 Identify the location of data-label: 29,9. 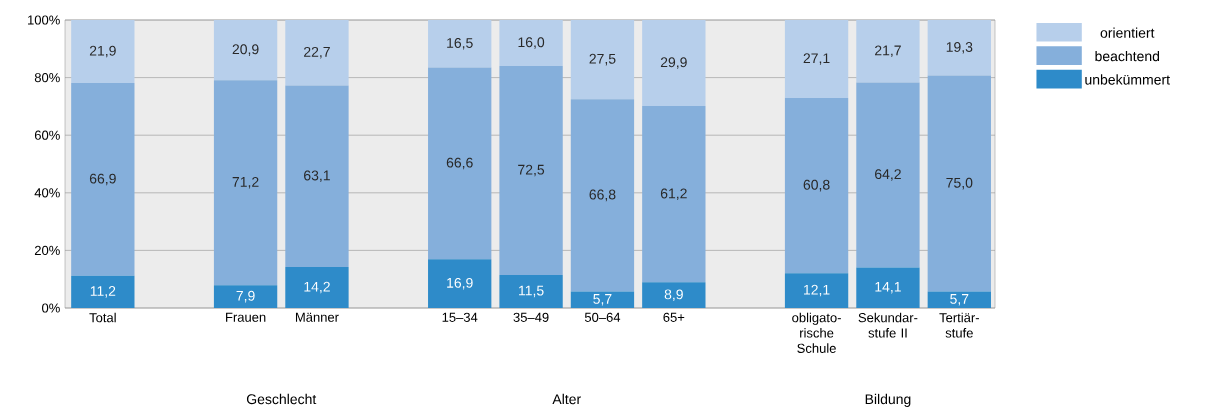
(673, 63).